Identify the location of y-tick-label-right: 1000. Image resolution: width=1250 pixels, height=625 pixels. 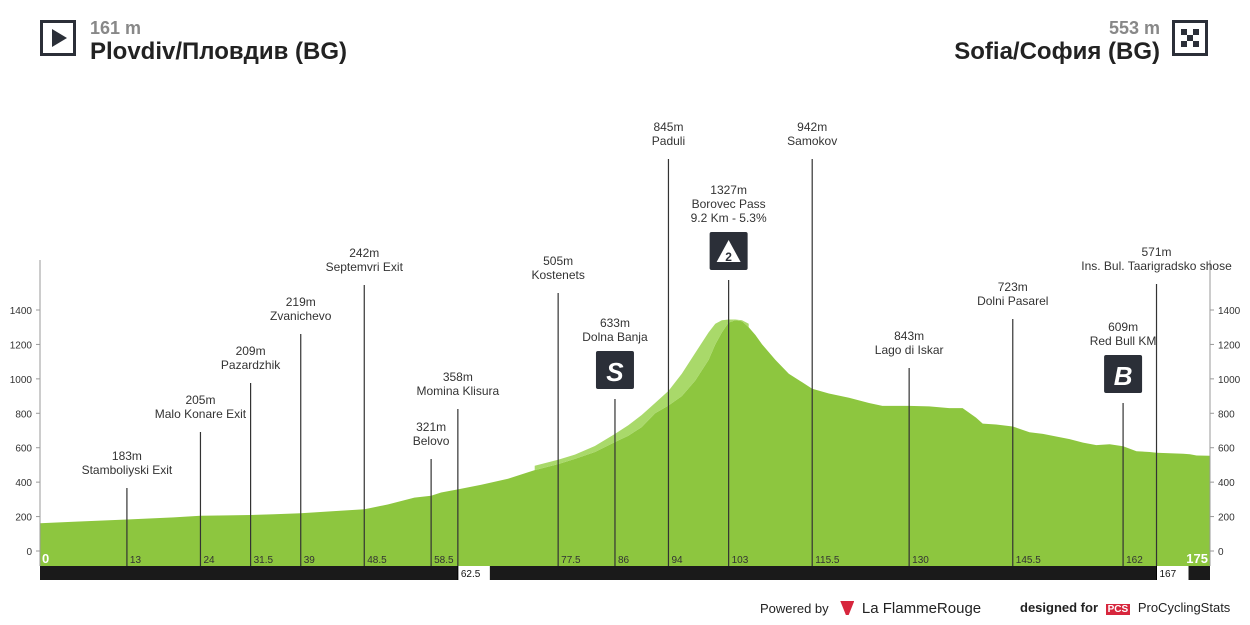
(1229, 380).